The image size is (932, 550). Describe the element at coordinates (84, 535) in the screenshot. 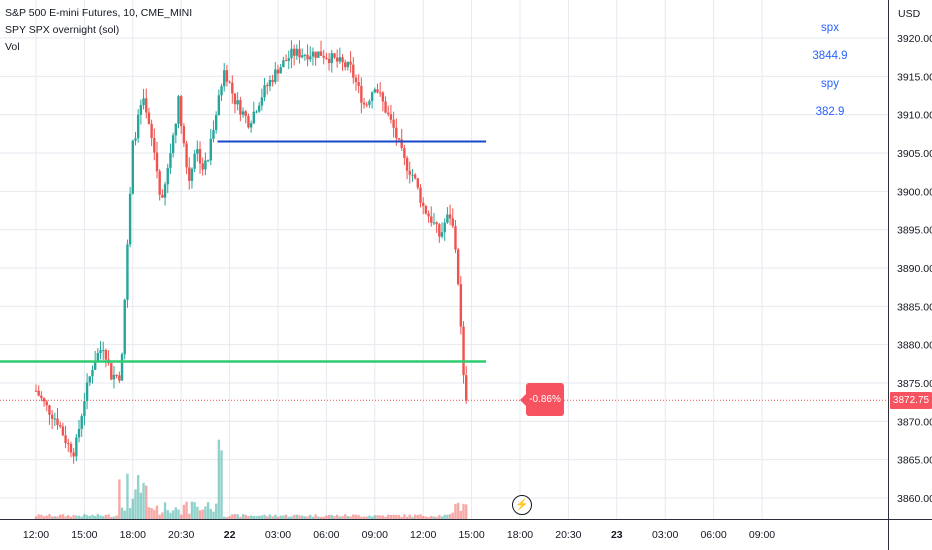

I see `x-tick-label: 15:00` at that location.